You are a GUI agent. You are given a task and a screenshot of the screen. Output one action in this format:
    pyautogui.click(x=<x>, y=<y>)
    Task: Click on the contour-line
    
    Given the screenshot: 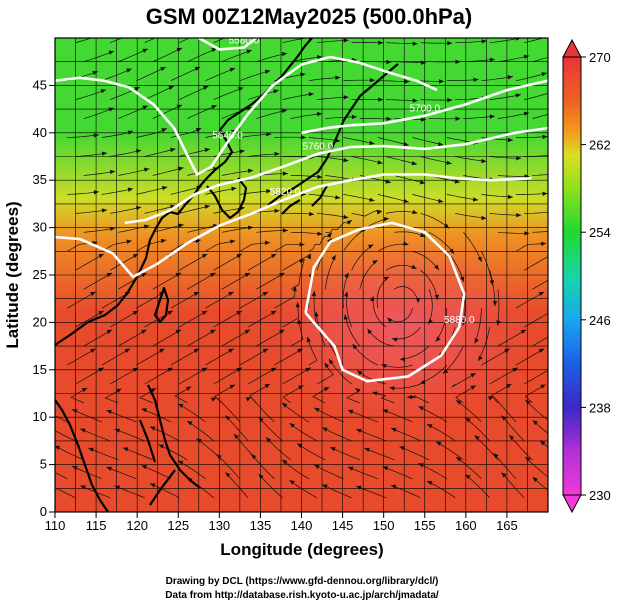 What is the action you would take?
    pyautogui.click(x=336, y=175)
    